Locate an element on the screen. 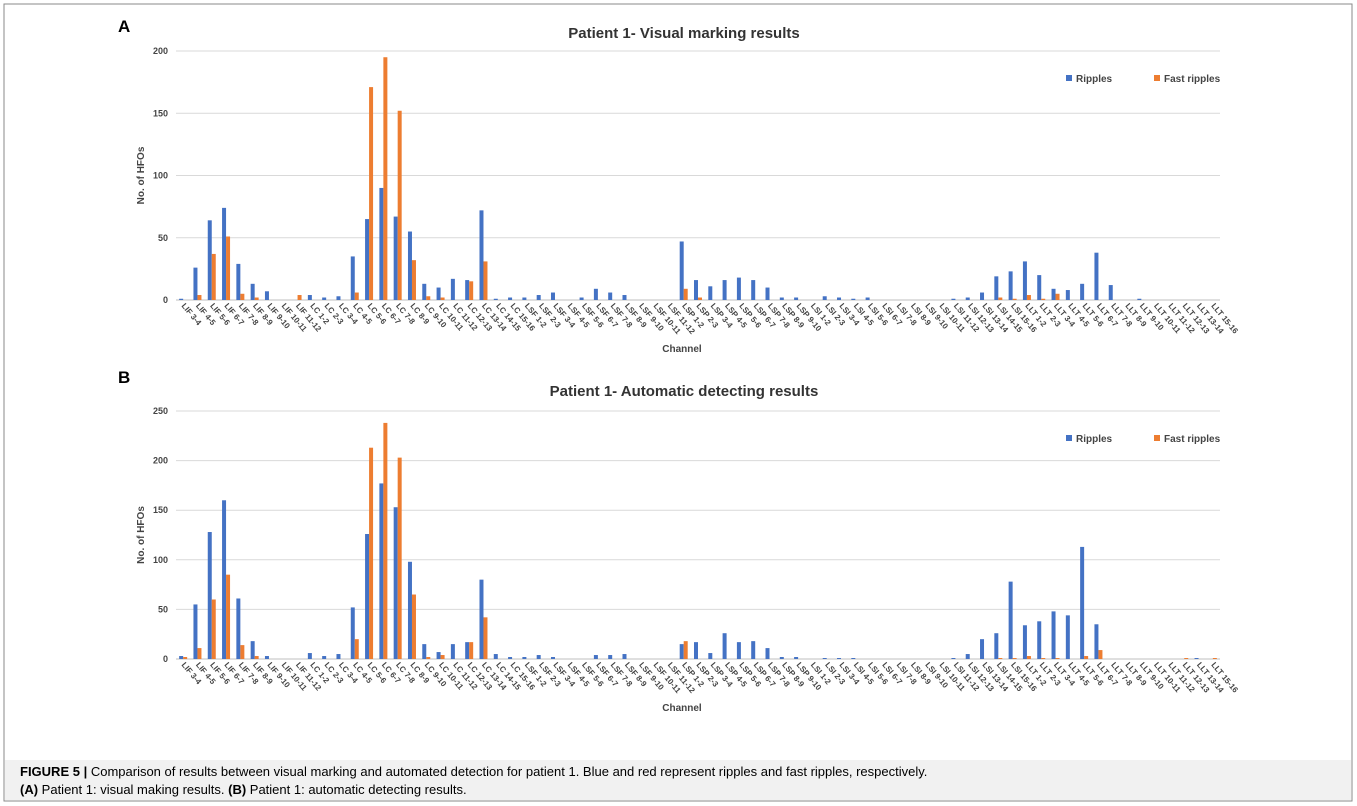 This screenshot has height=806, width=1357. caption-a-text: Patient 1: visual making results. is located at coordinates (133, 789).